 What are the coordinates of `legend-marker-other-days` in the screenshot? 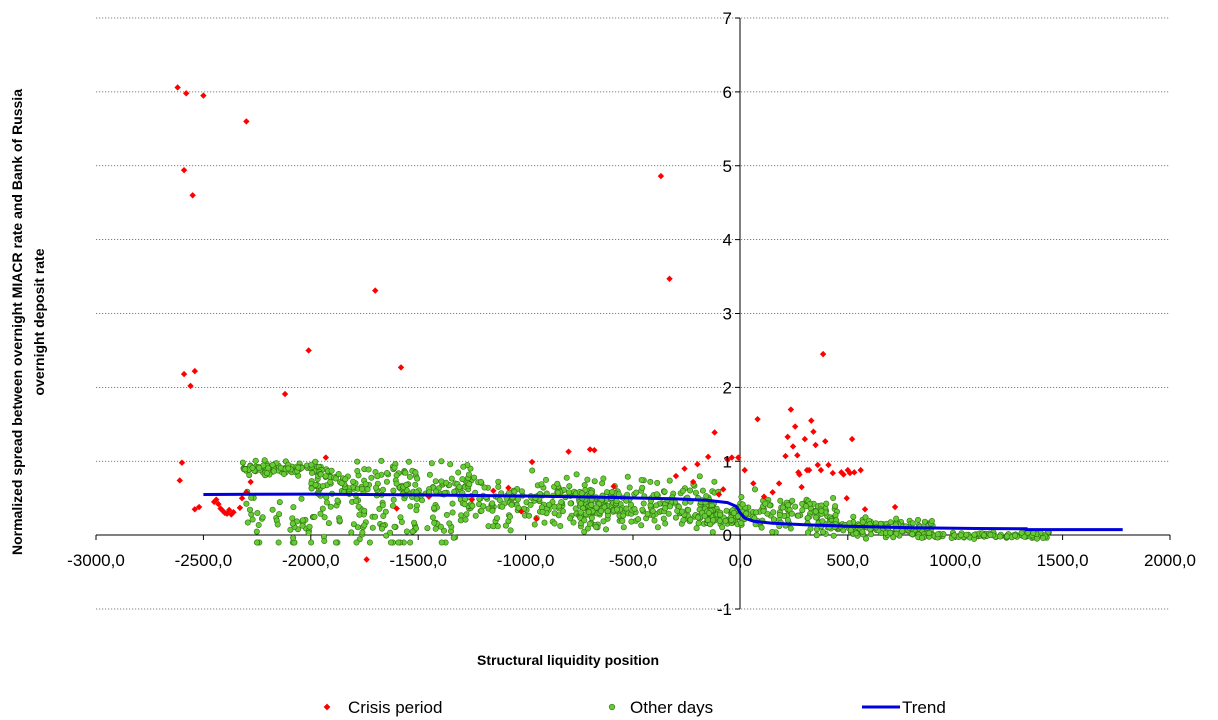 It's located at (612, 707).